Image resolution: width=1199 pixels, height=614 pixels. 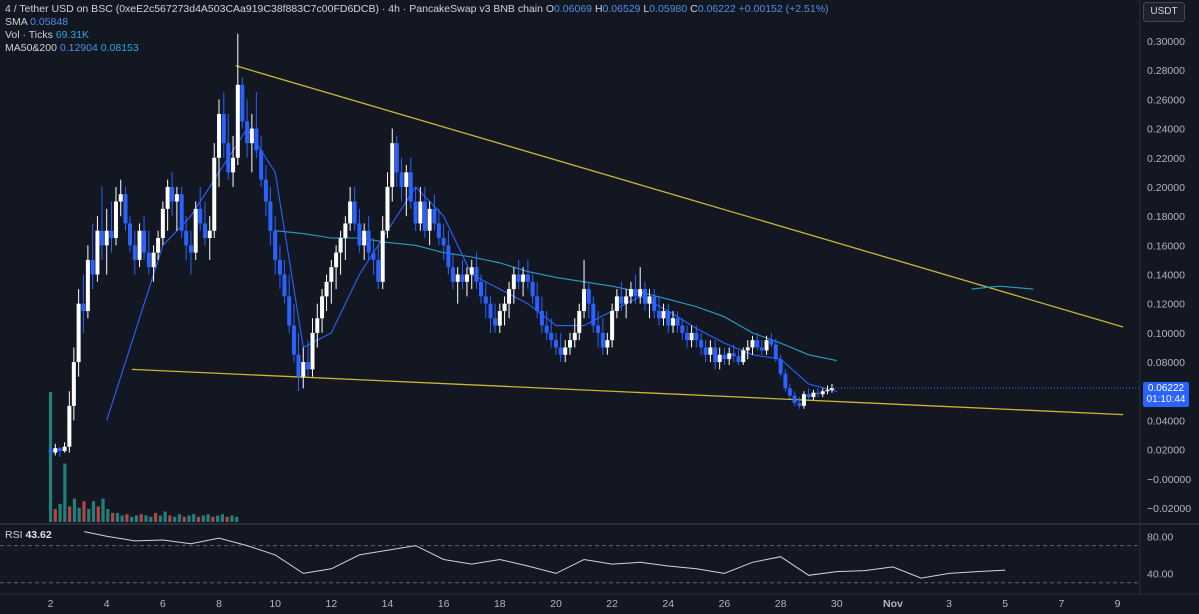 What do you see at coordinates (893, 604) in the screenshot?
I see `time-tick-label: Nov` at bounding box center [893, 604].